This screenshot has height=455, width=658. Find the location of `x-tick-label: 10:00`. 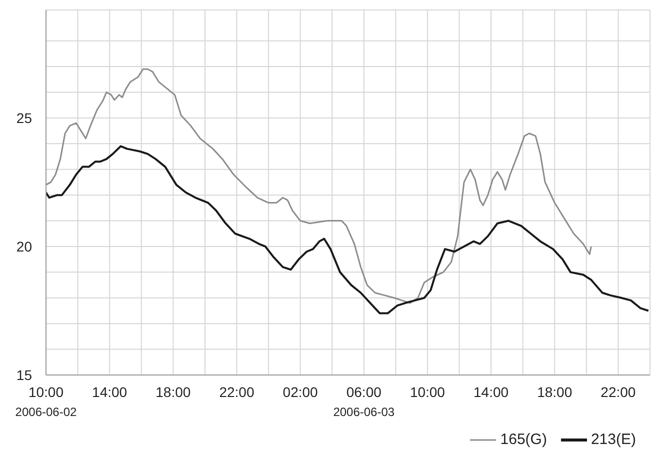

x-tick-label: 10:00 is located at coordinates (428, 392).